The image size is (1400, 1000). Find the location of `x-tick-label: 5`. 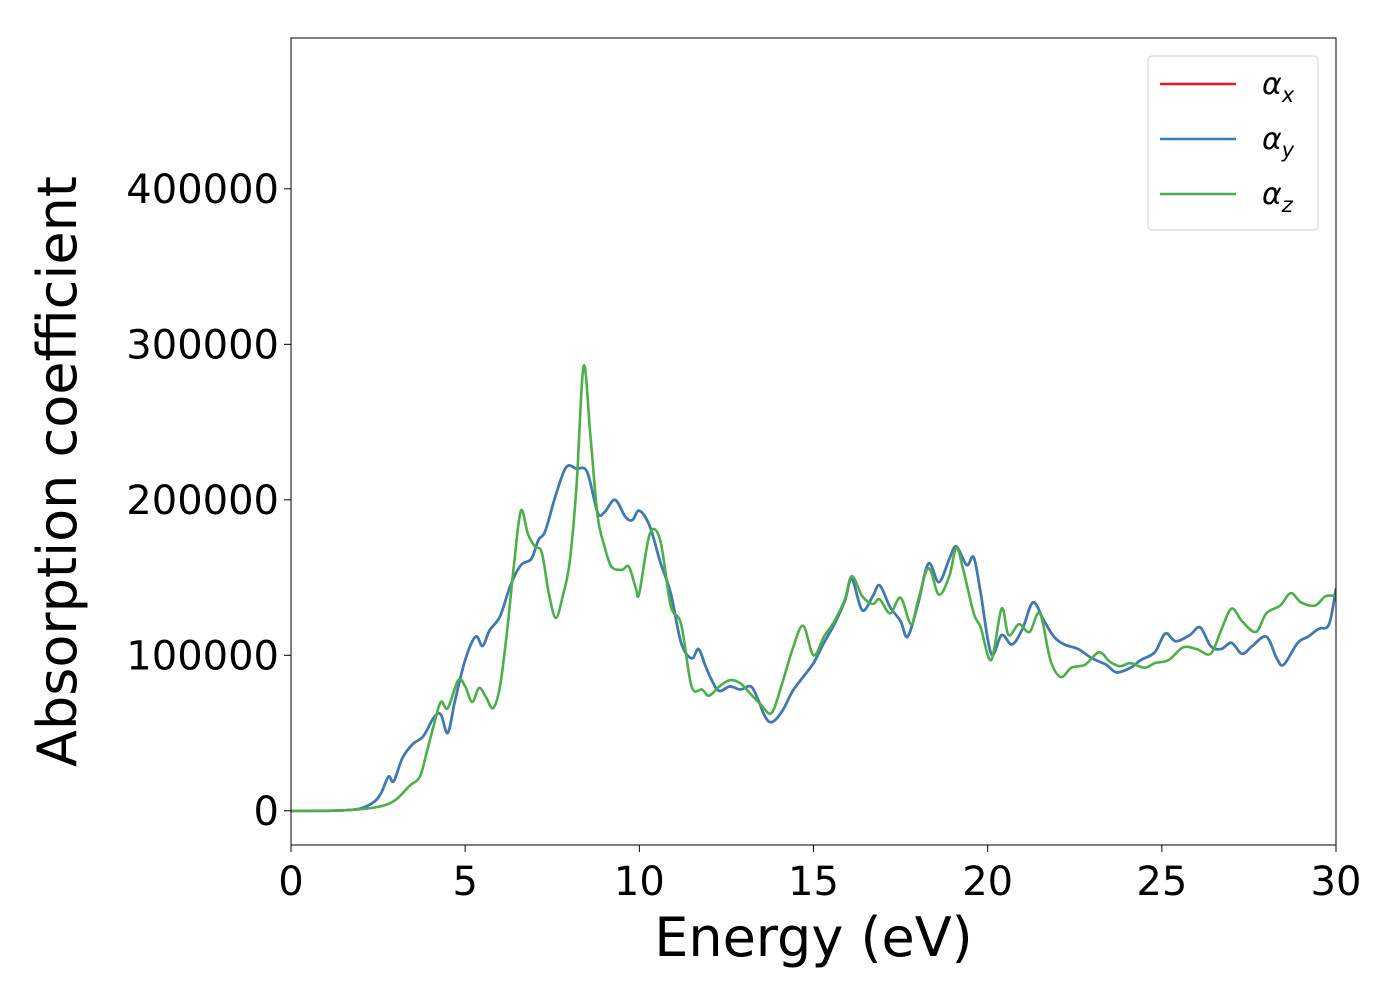

x-tick-label: 5 is located at coordinates (464, 882).